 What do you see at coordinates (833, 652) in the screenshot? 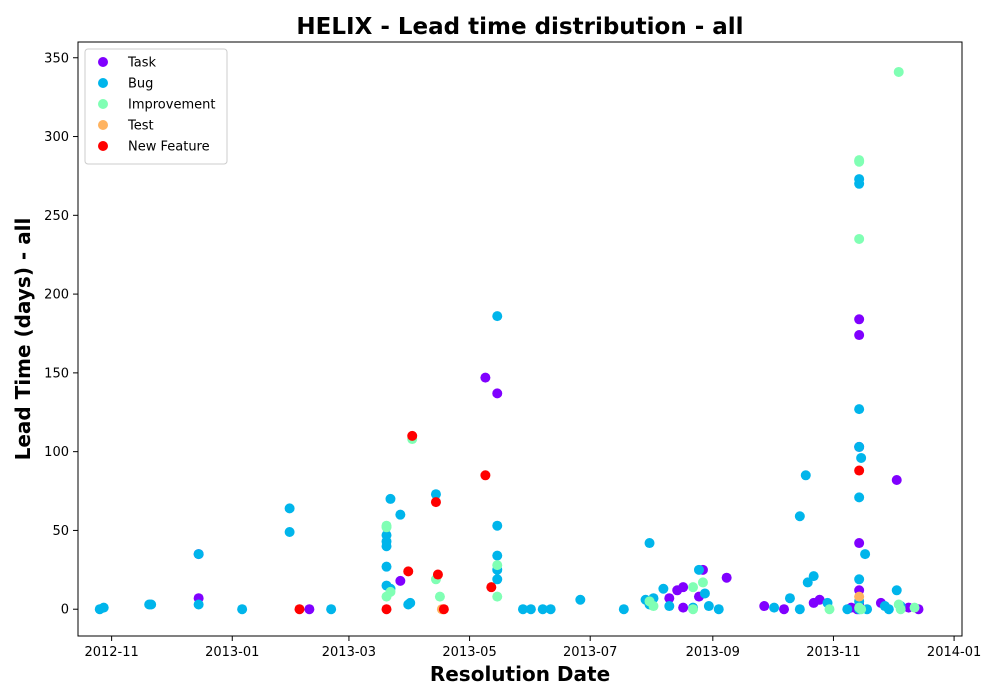
I see `x-tick-label: 2013-11` at bounding box center [833, 652].